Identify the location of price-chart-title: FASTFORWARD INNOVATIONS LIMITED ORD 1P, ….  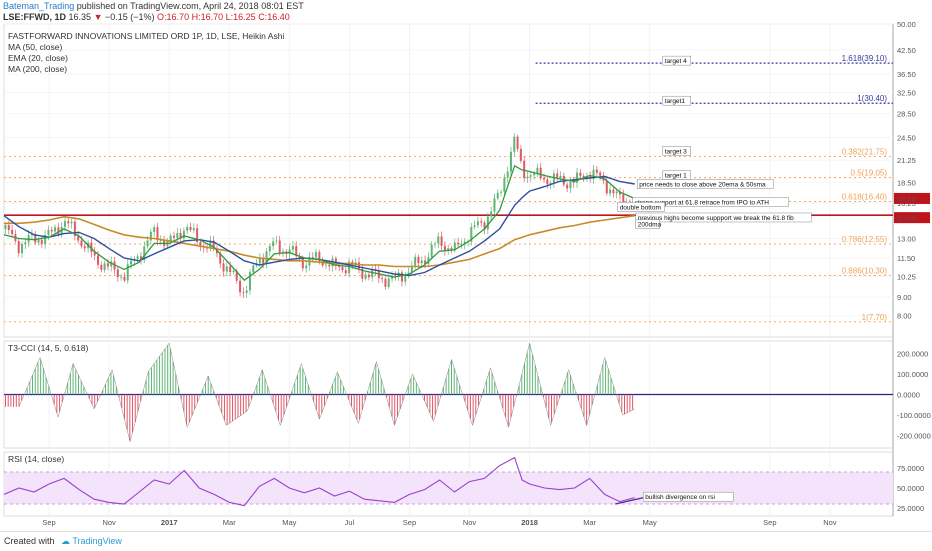
(146, 36).